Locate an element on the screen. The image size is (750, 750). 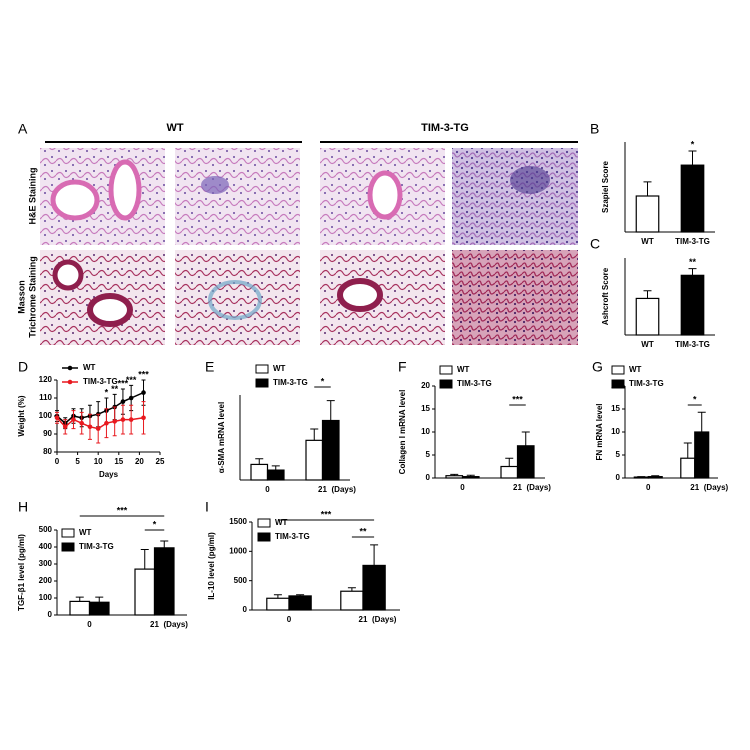
group-label: WT is located at coordinates (174, 128).